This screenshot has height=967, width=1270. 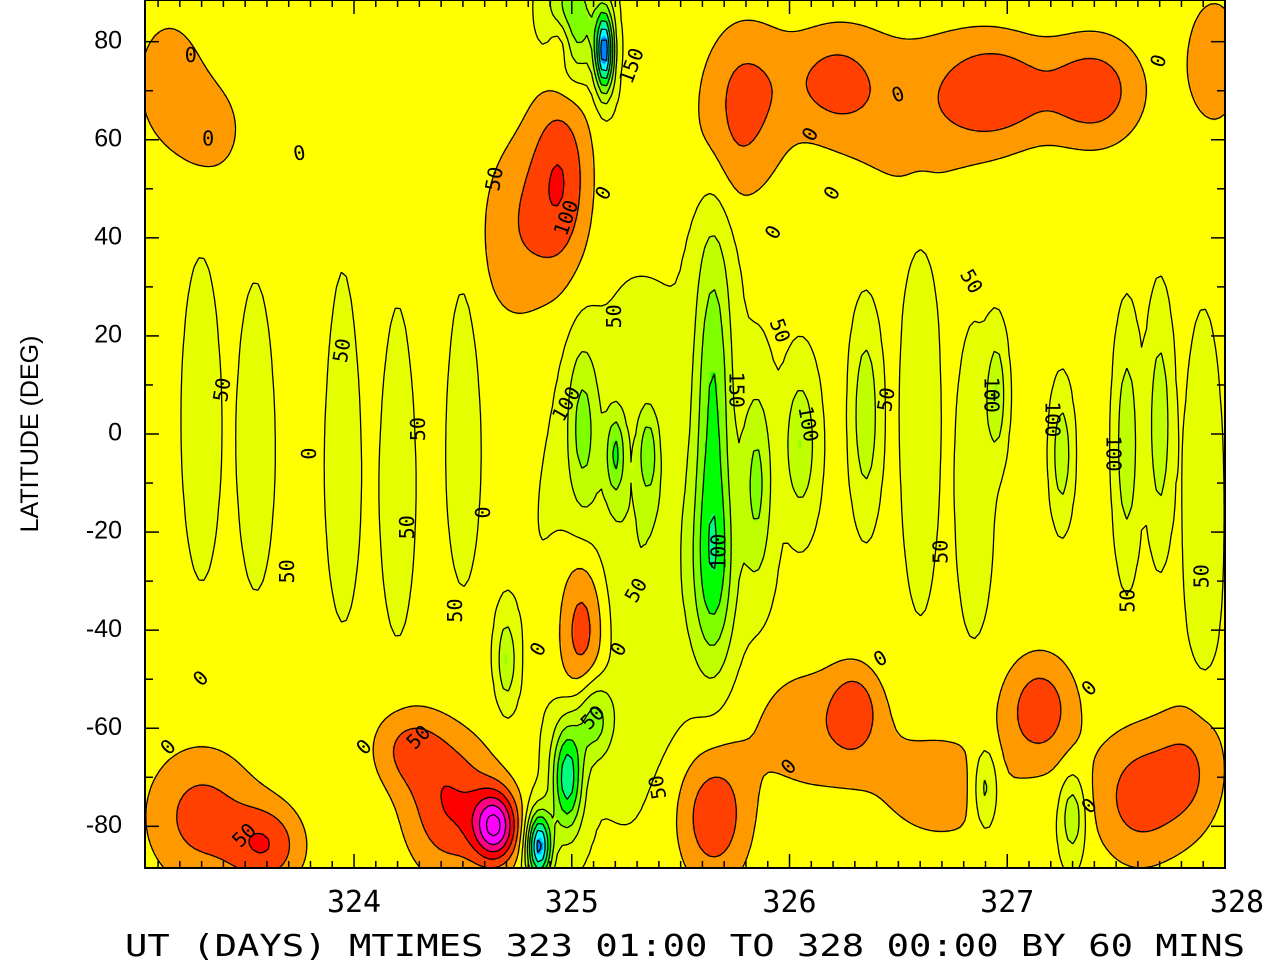 What do you see at coordinates (104, 825) in the screenshot?
I see `y-tick-label: -80` at bounding box center [104, 825].